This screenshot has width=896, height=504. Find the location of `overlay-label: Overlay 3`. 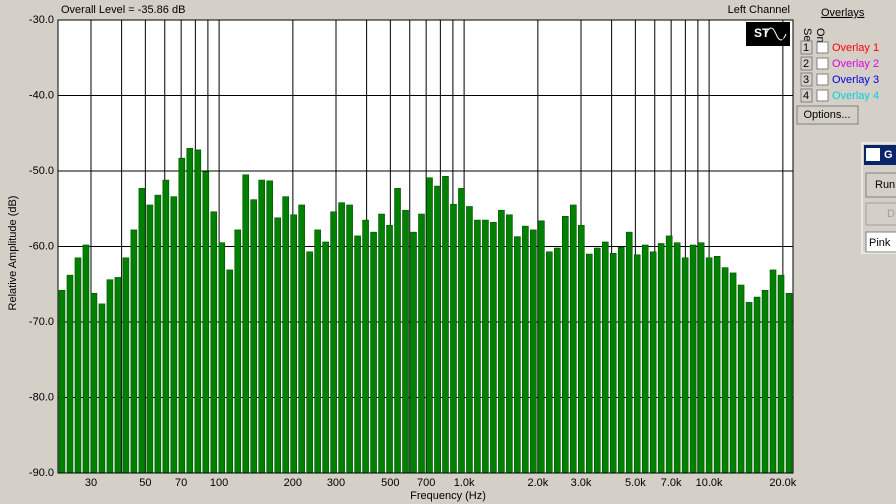

overlay-label: Overlay 3 is located at coordinates (855, 80).